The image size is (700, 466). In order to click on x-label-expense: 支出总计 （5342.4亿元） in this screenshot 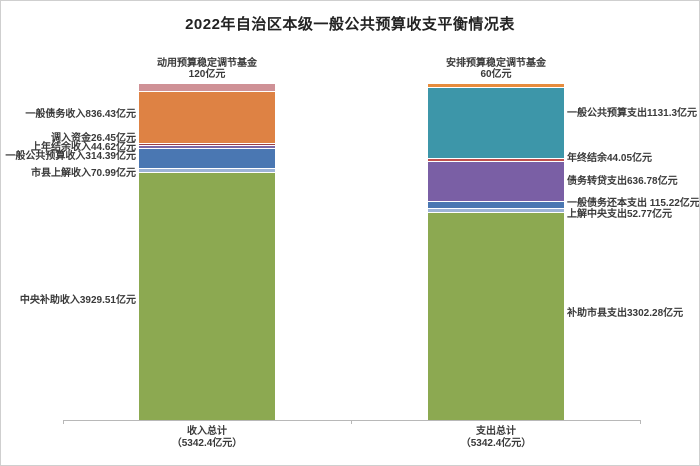, I will do `click(496, 437)`.